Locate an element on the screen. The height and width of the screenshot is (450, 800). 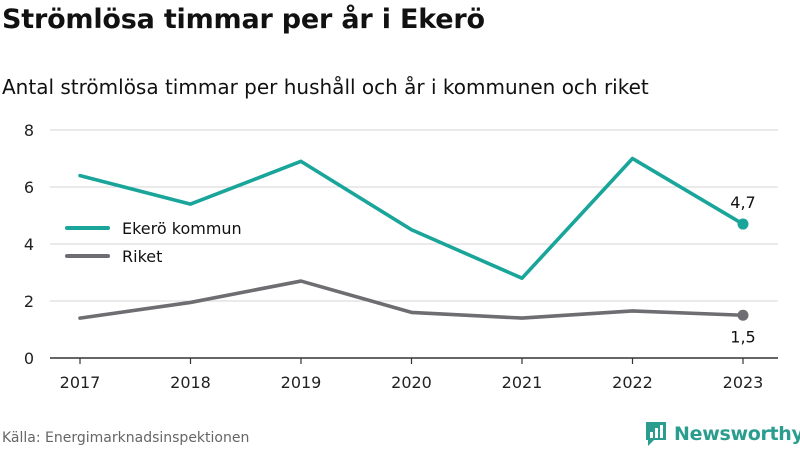
series-line-riket is located at coordinates (411, 299).